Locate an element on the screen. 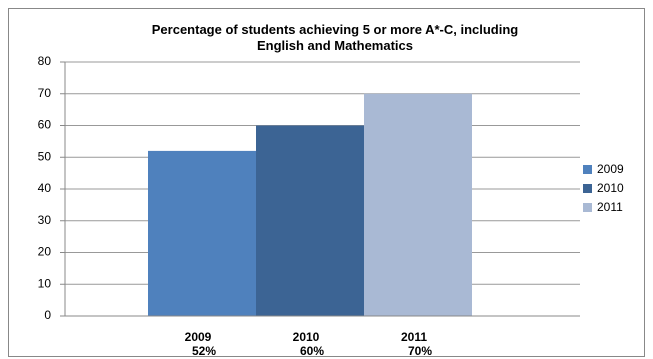 The height and width of the screenshot is (359, 653). legend-label: 2011 is located at coordinates (610, 207).